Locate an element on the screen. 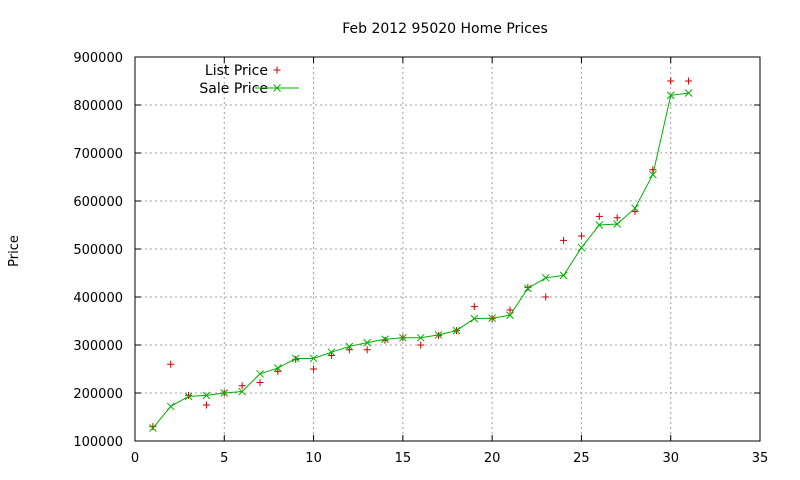 The height and width of the screenshot is (480, 800). legend-label: Sale Price is located at coordinates (233, 89).